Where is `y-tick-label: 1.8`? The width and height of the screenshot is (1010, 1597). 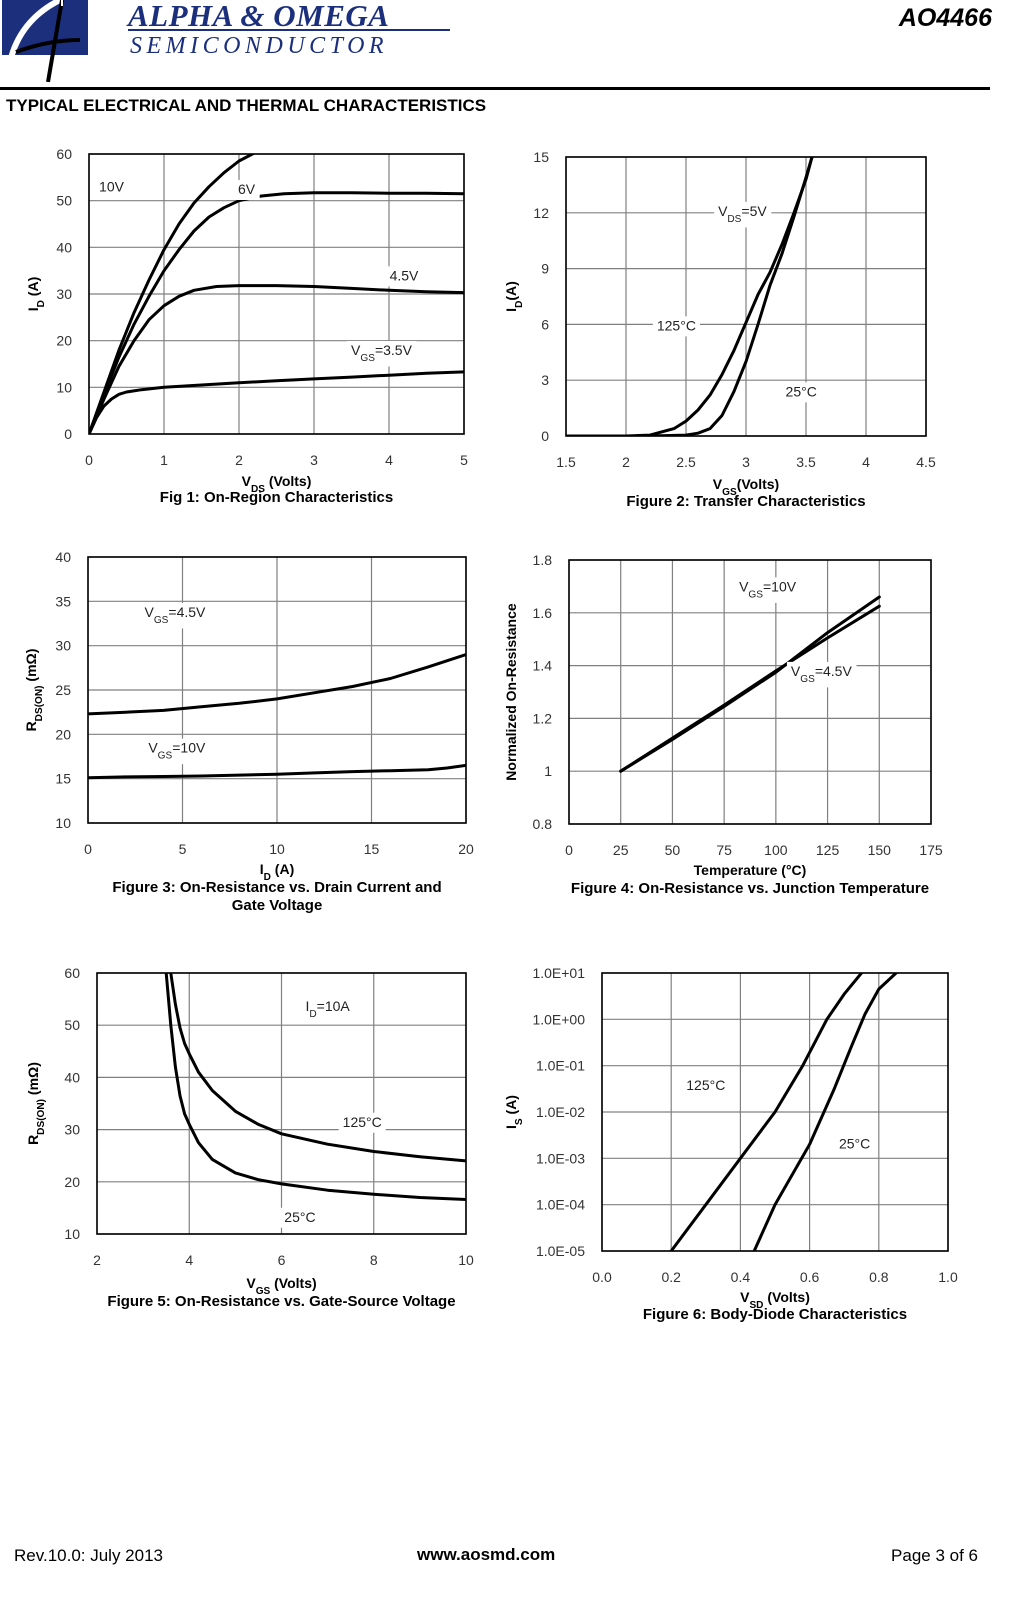 y-tick-label: 1.8 is located at coordinates (543, 560).